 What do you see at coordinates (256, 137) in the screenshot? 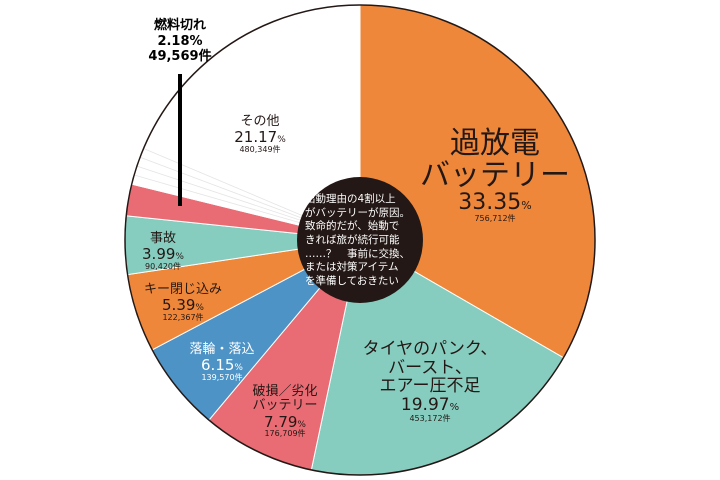
I see `slice-percent: 21.17` at bounding box center [256, 137].